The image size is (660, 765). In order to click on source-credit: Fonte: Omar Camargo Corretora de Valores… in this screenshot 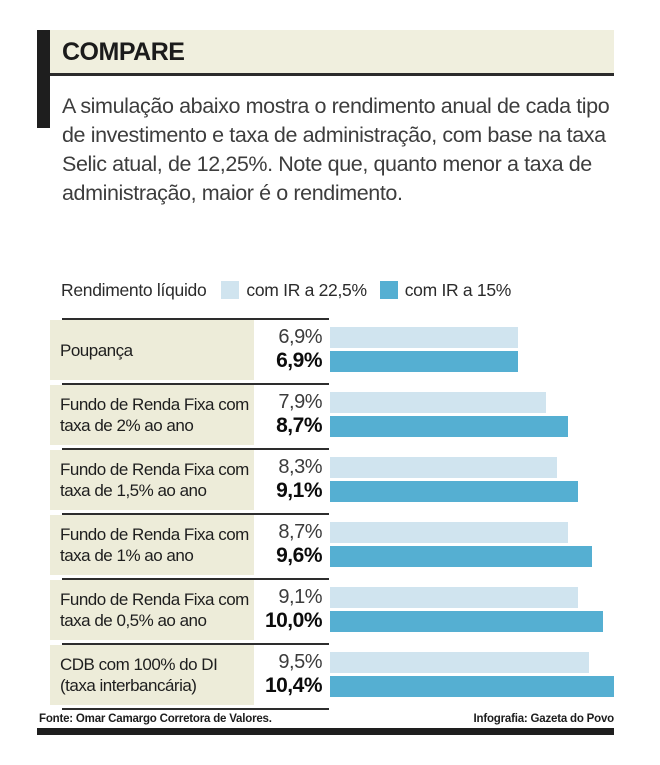, I will do `click(155, 719)`.